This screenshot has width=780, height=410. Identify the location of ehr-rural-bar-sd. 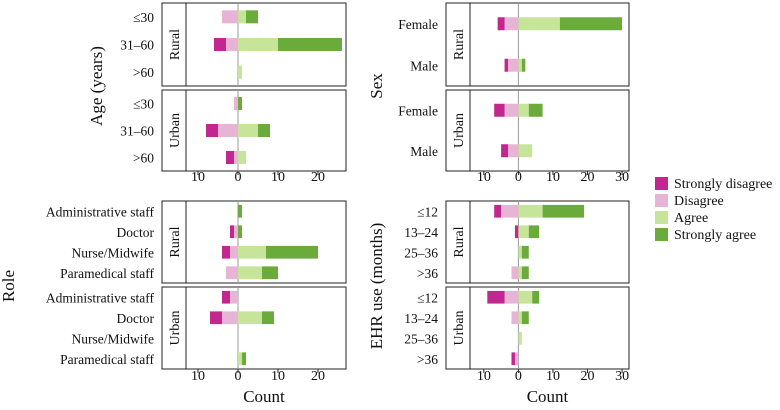
(516, 232).